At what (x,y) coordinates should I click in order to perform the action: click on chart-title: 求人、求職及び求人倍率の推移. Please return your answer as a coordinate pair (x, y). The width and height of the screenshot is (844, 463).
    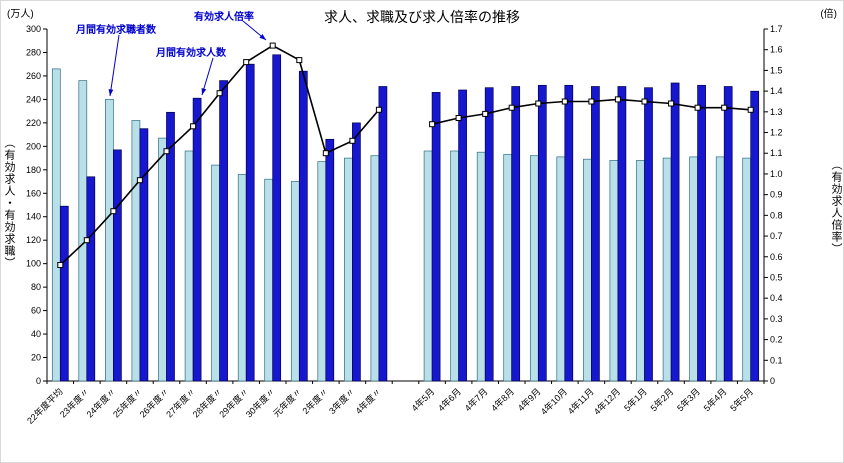
    Looking at the image, I should click on (422, 17).